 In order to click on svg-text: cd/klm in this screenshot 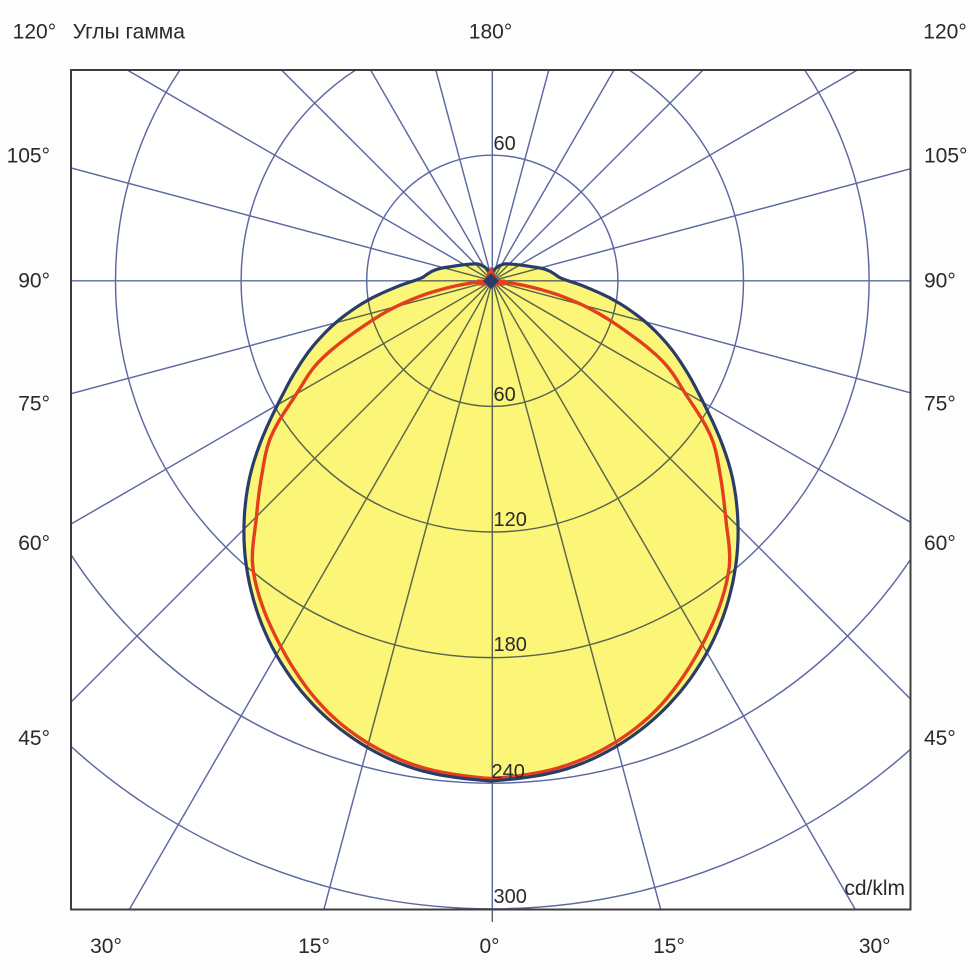, I will do `click(874, 888)`.